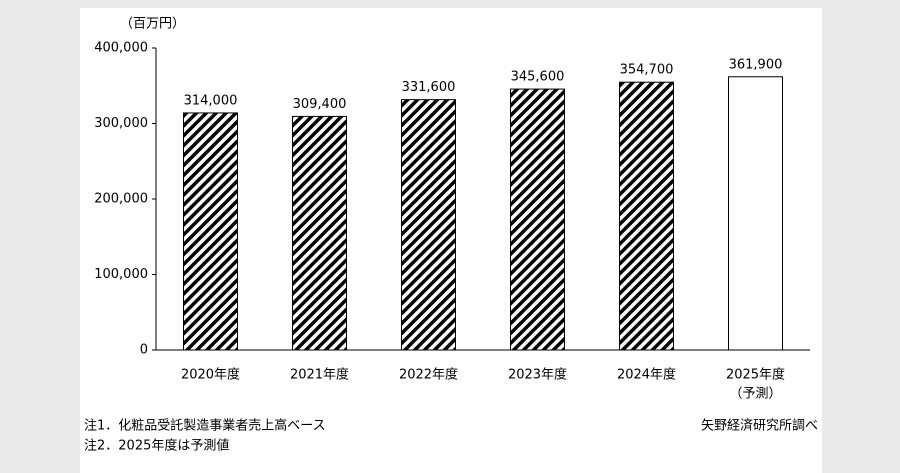  Describe the element at coordinates (144, 350) in the screenshot. I see `y-tick-label: 0` at that location.